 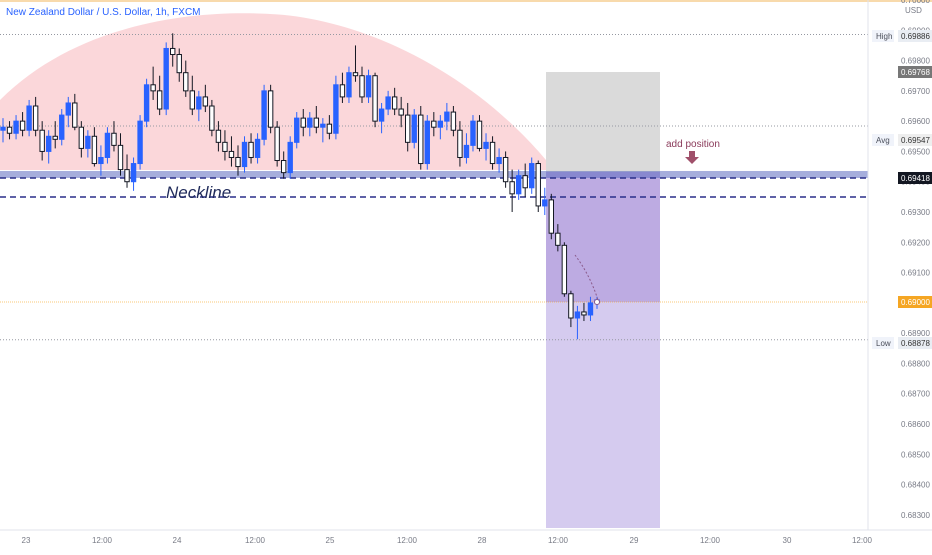 What do you see at coordinates (597, 302) in the screenshot?
I see `projection-point` at bounding box center [597, 302].